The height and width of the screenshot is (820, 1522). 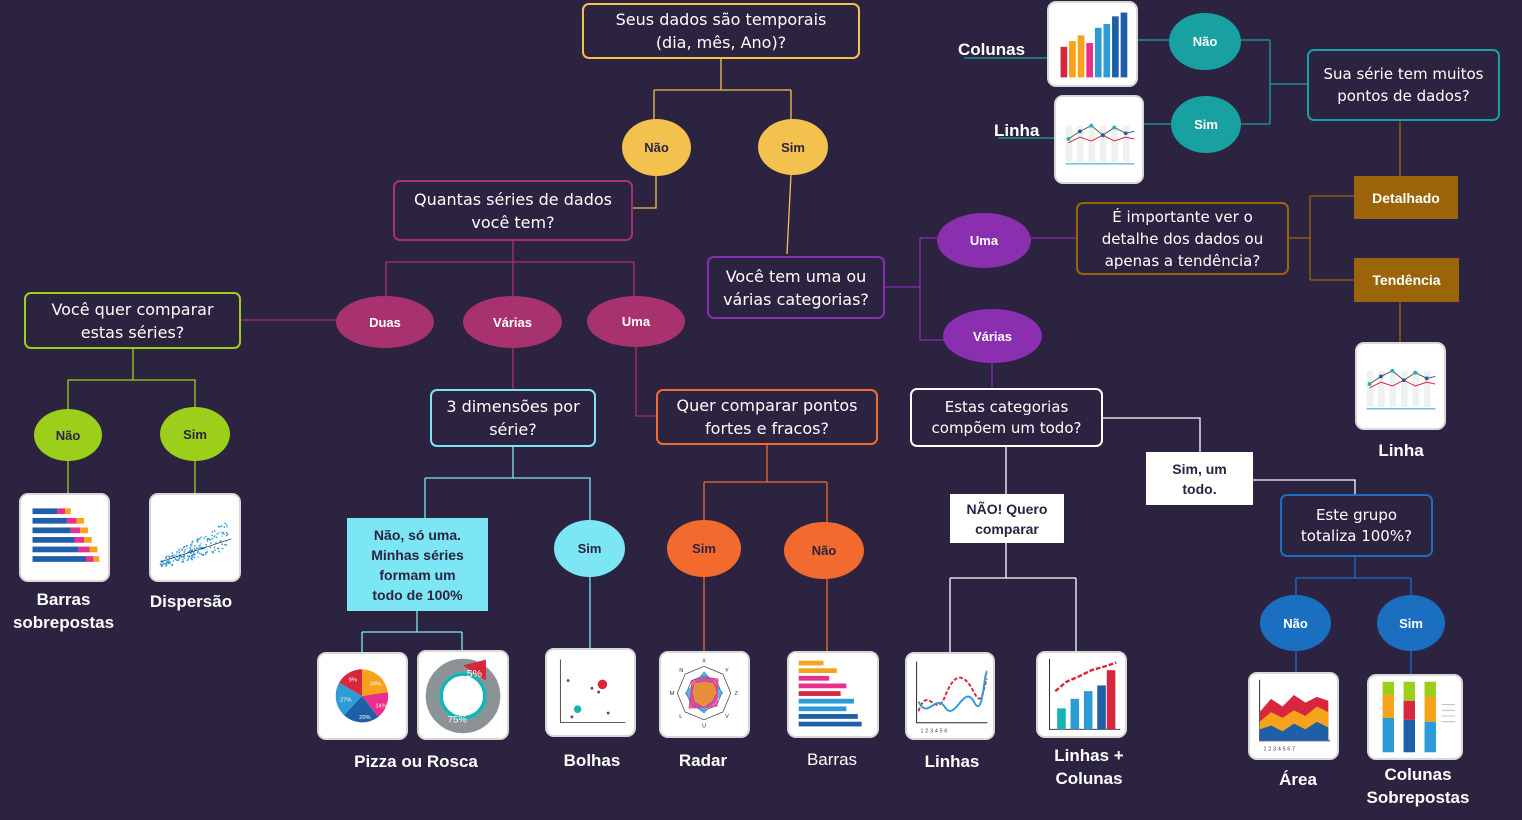 I want to click on answer-compare-no: Não, so click(x=68, y=435).